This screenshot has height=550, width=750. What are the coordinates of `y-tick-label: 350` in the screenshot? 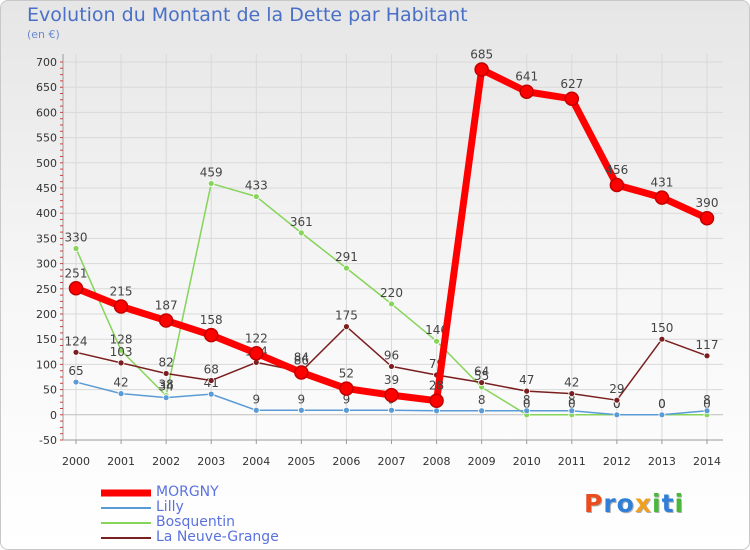 It's located at (46, 238).